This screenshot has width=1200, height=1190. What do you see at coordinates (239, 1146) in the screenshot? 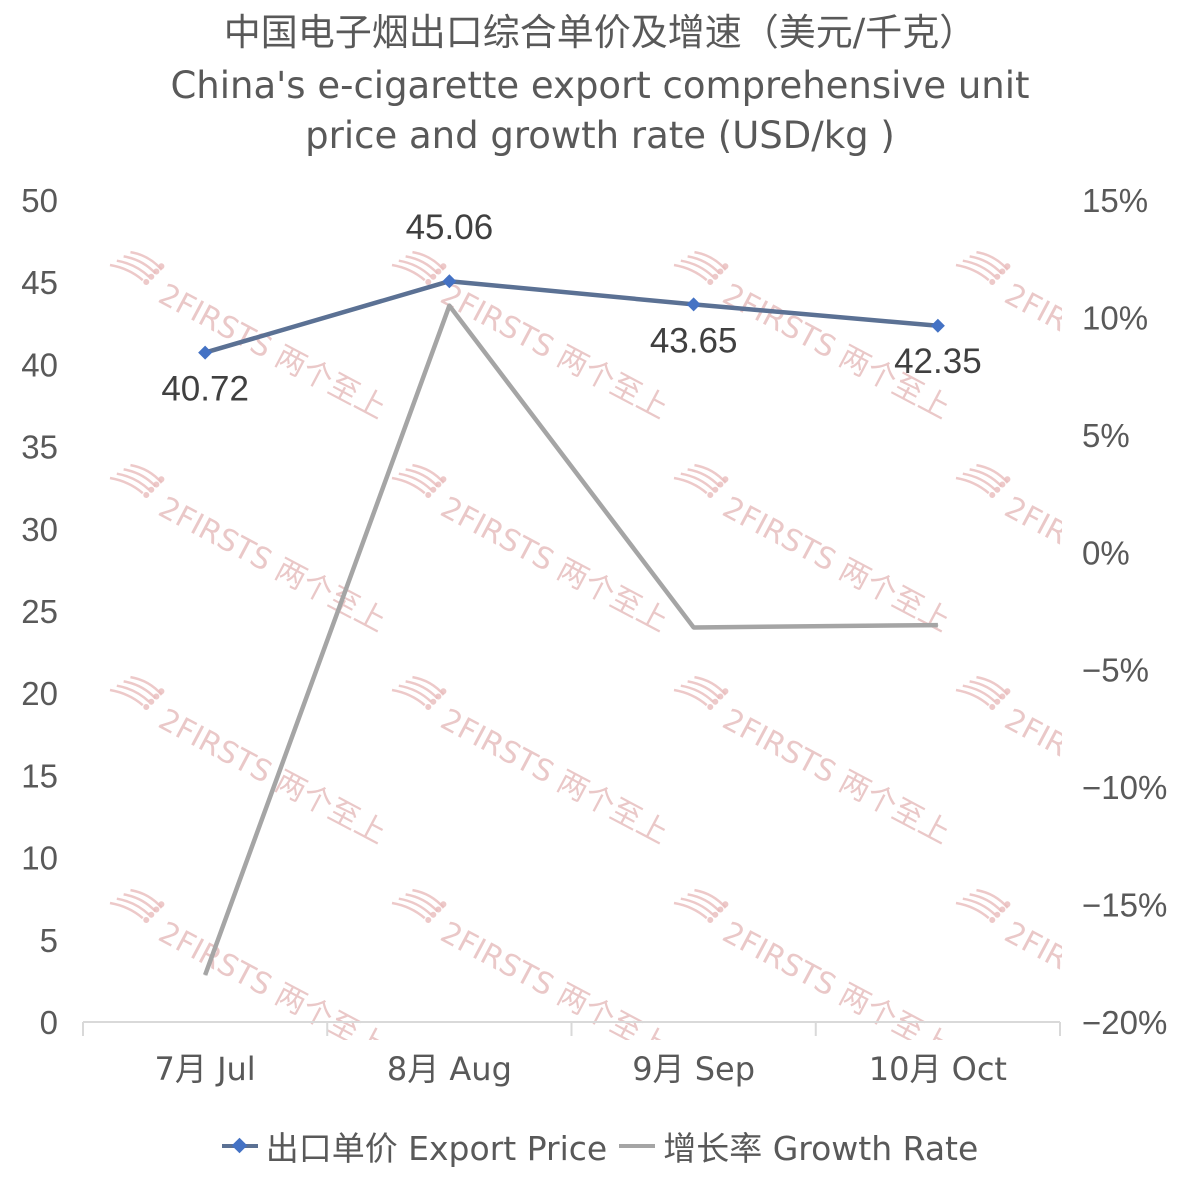
I see `legend-swatch-export-price` at bounding box center [239, 1146].